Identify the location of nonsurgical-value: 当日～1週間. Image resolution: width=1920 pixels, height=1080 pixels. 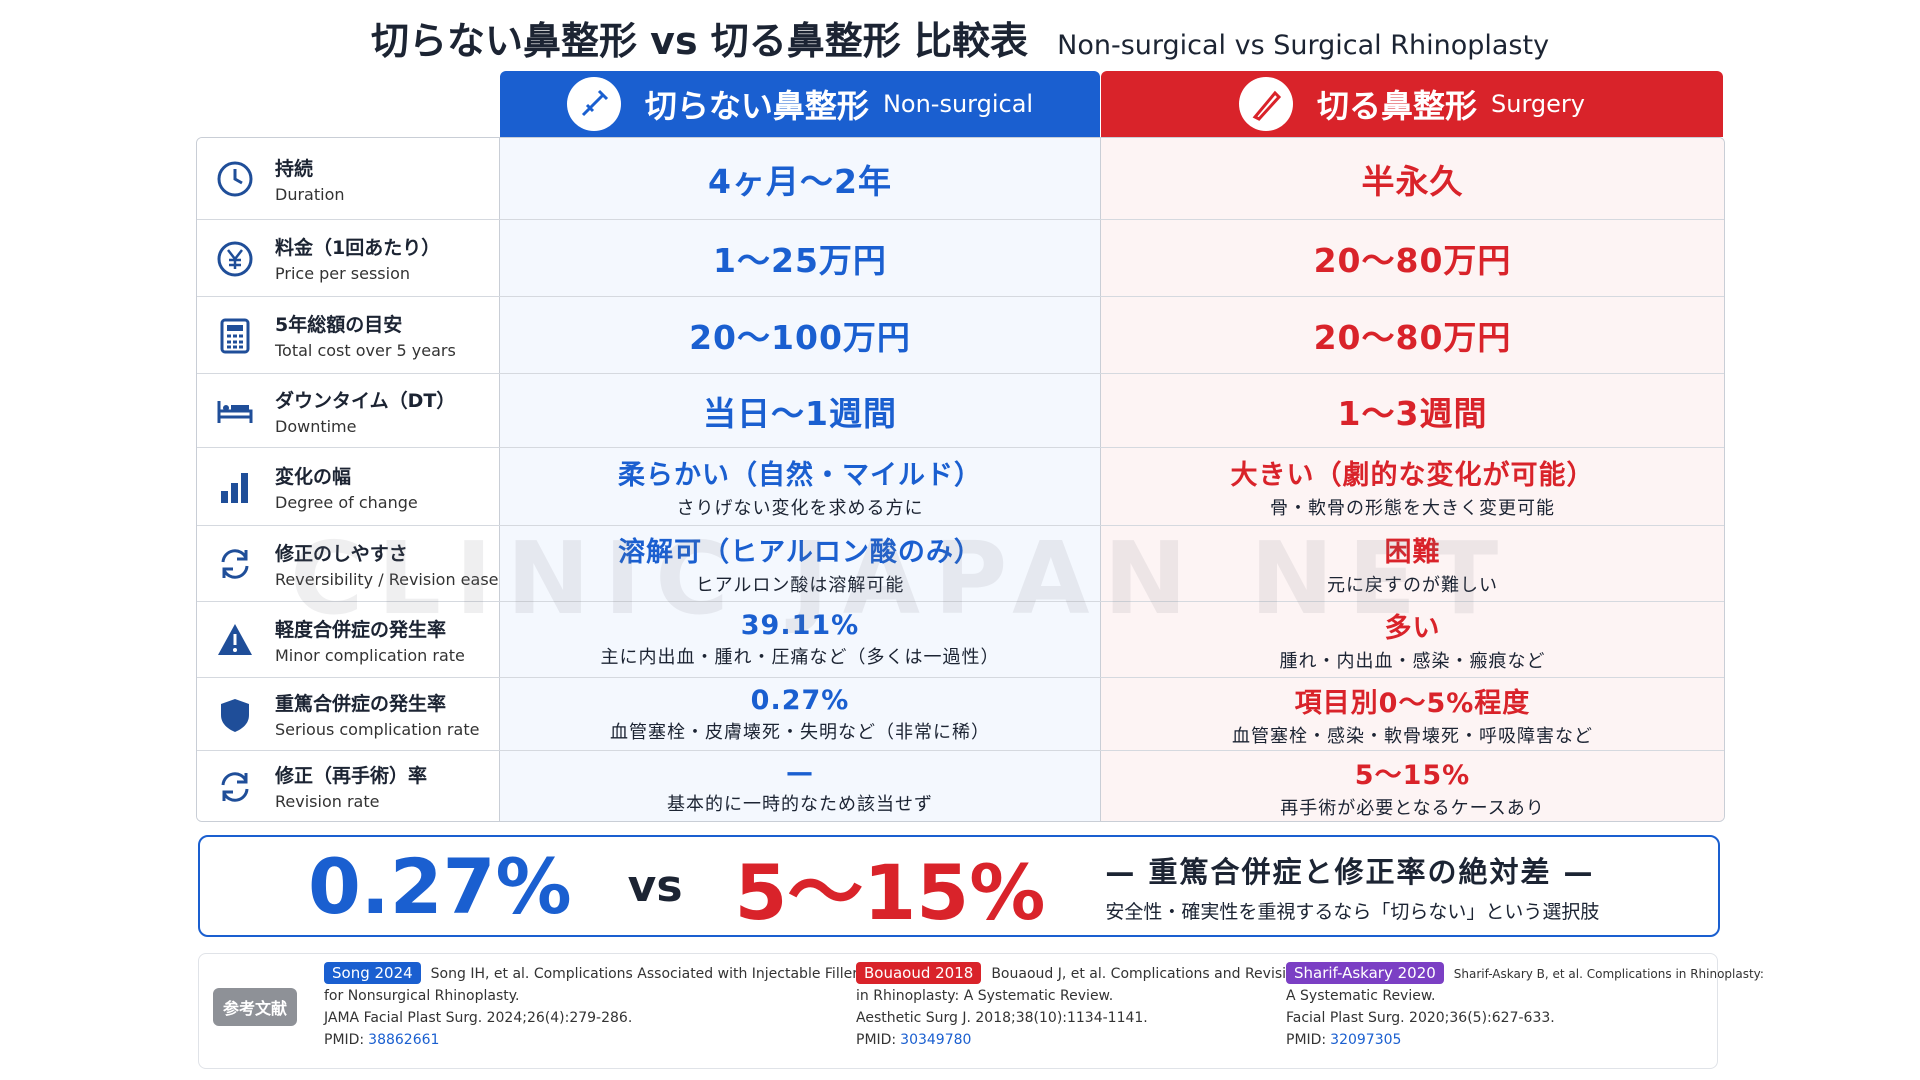
(800, 413).